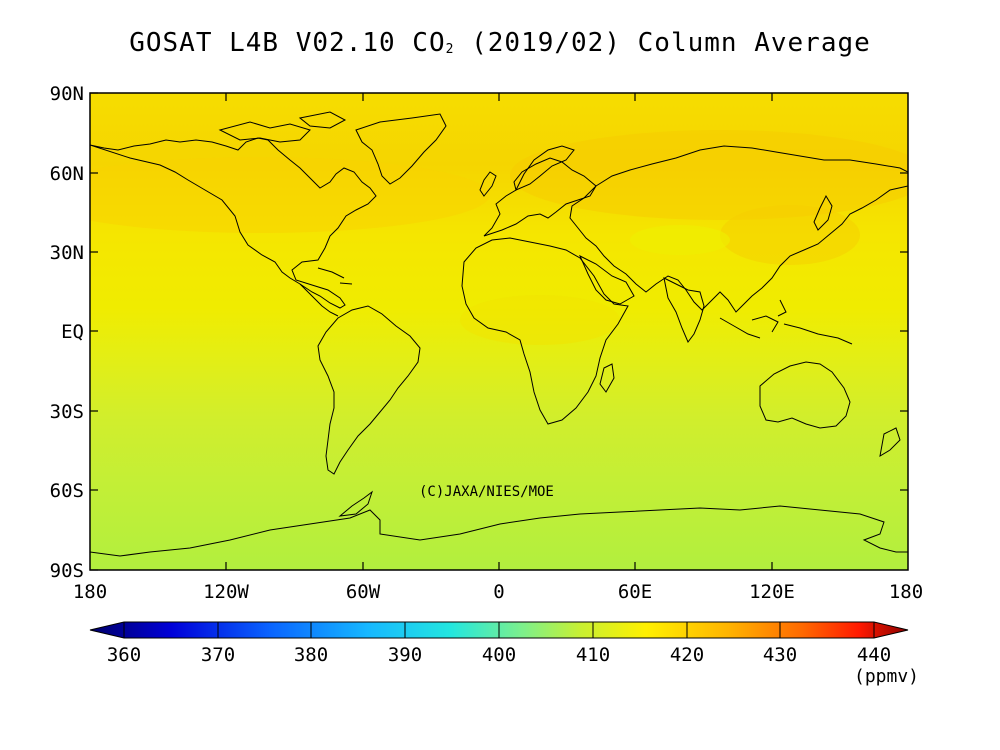  Describe the element at coordinates (772, 592) in the screenshot. I see `lon-label-120e: 120E` at that location.